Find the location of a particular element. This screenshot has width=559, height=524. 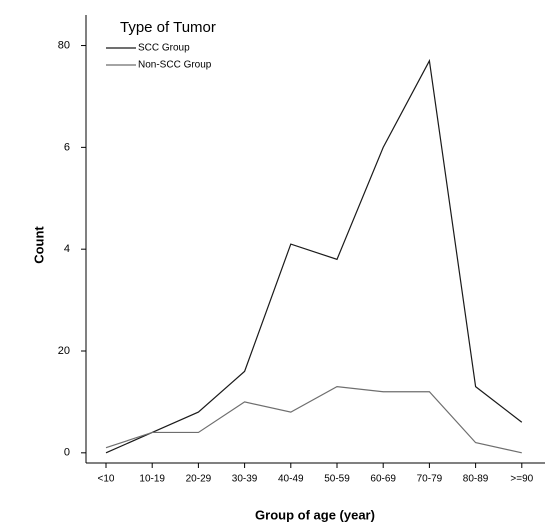

y-tick-label: 4 is located at coordinates (67, 249).